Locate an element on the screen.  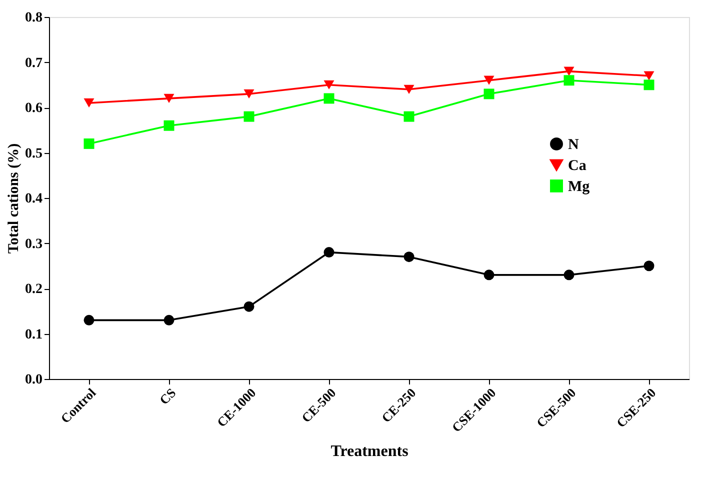
y-tick-label: 0.8 is located at coordinates (33, 18).